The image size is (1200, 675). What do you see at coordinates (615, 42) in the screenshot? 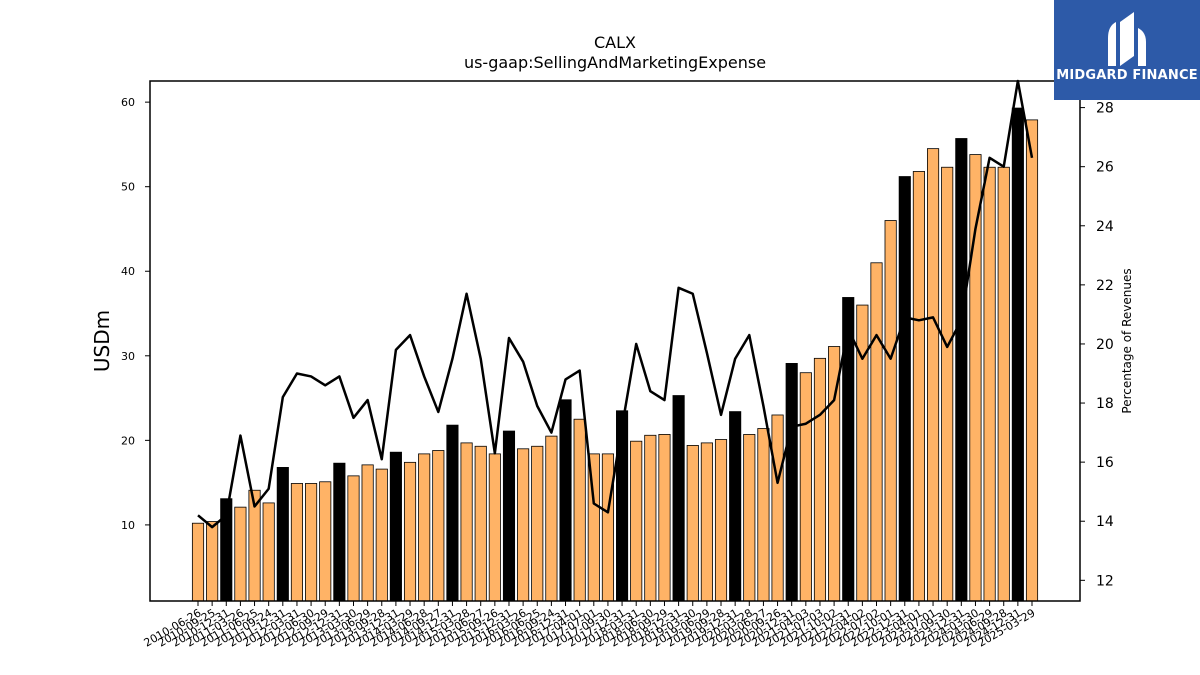
I see `chart-title: CALX` at bounding box center [615, 42].